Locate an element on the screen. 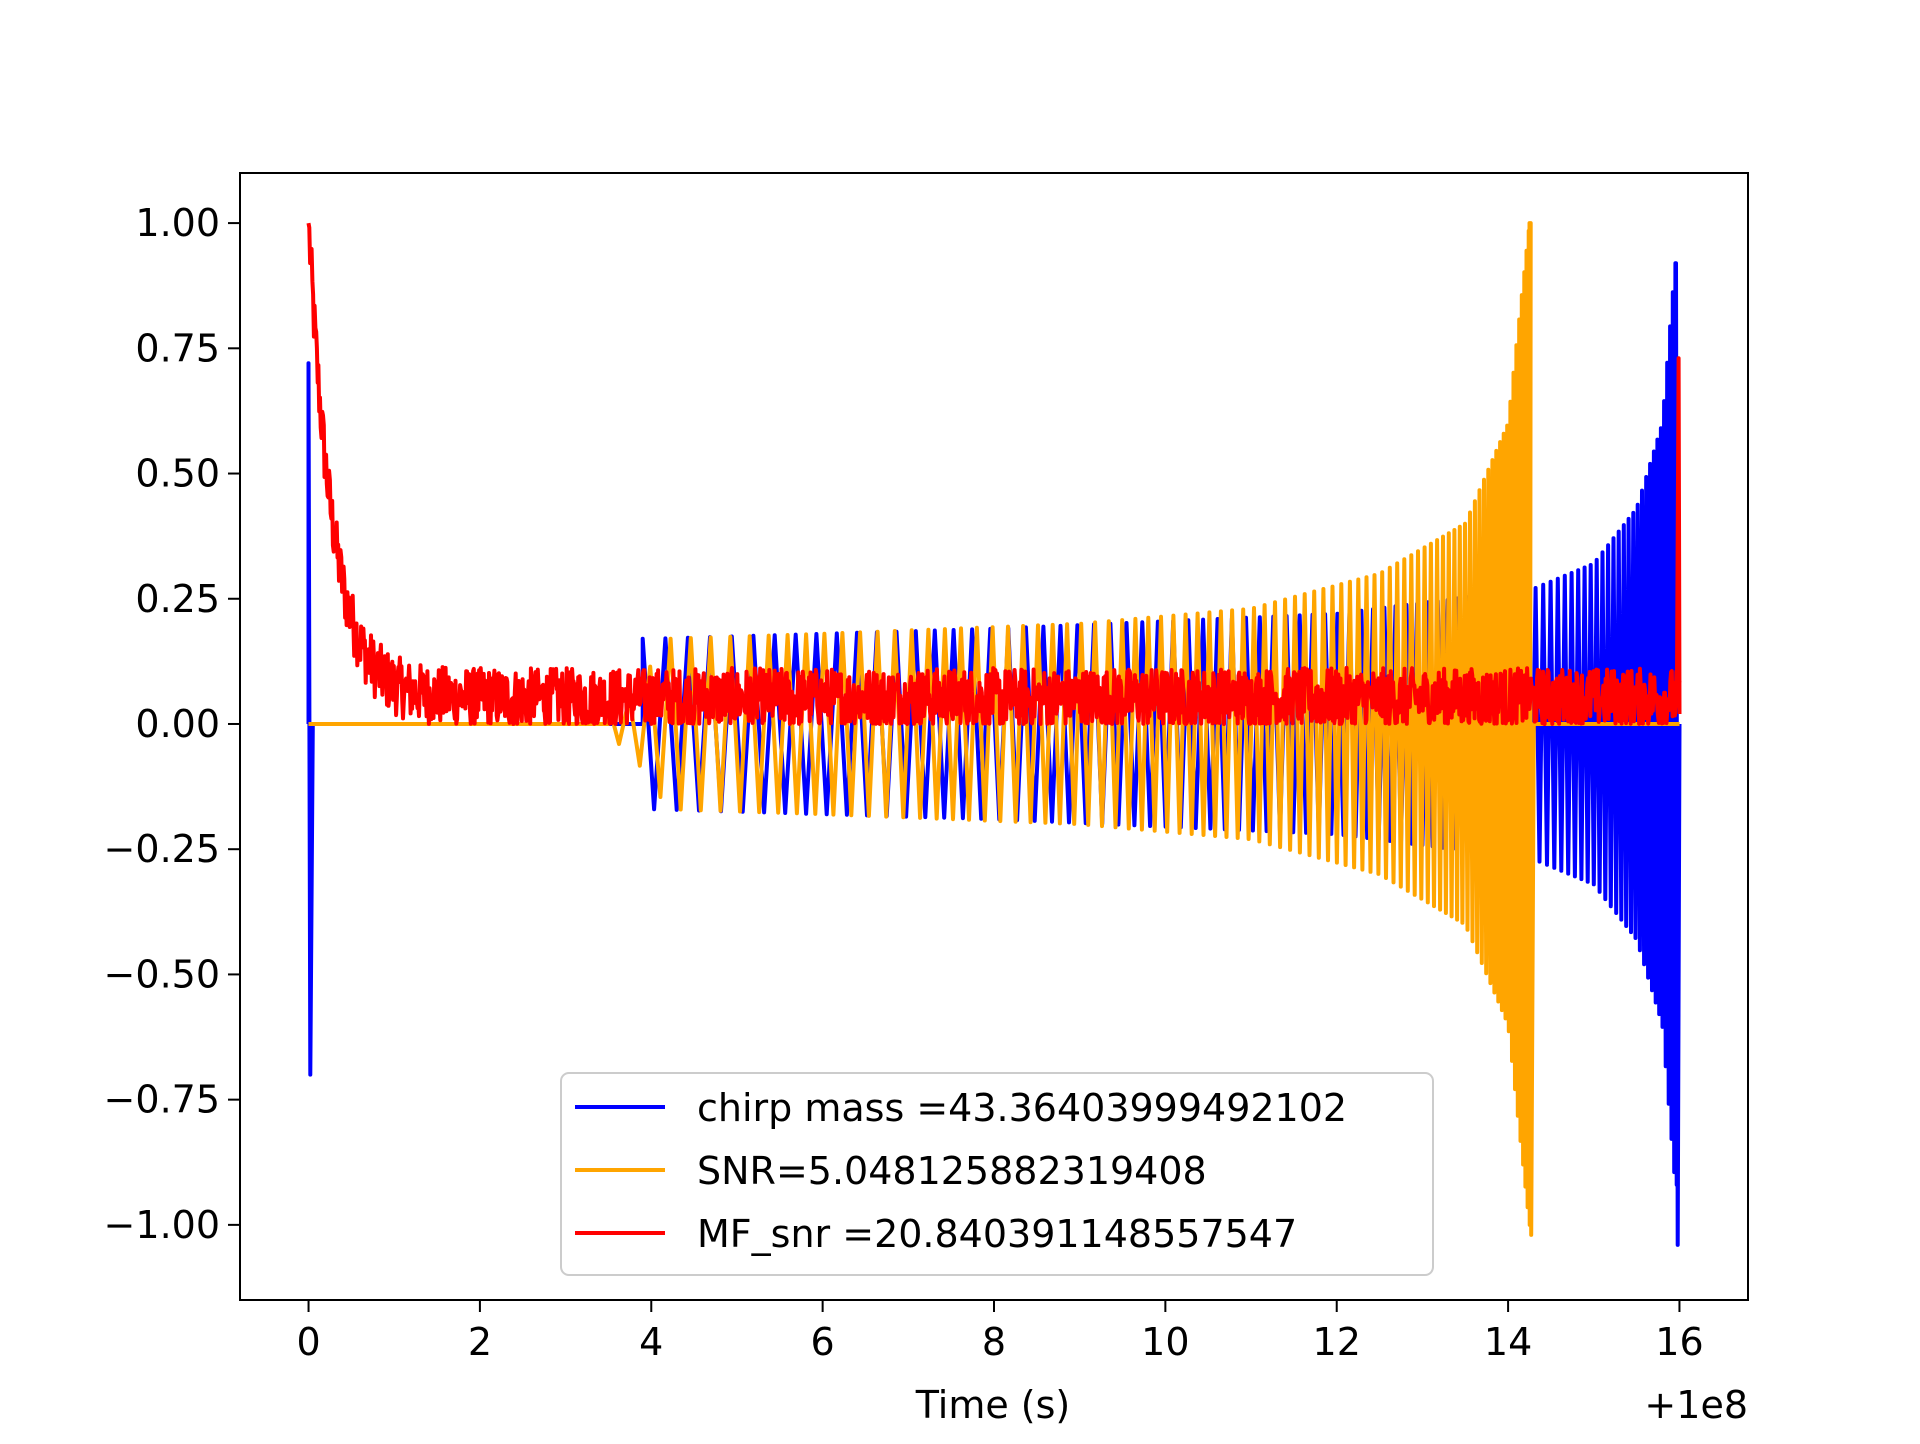  x-tick-label: 4 is located at coordinates (651, 1342).